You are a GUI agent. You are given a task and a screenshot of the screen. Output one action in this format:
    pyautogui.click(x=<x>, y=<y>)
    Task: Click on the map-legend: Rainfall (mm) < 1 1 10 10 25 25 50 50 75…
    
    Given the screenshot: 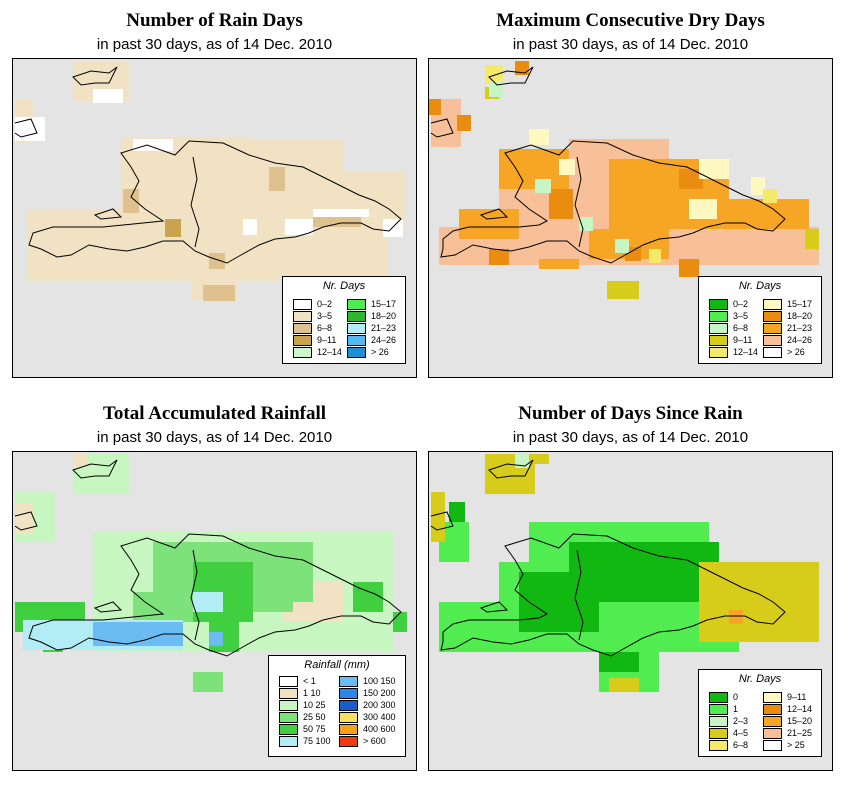 What is the action you would take?
    pyautogui.click(x=337, y=706)
    